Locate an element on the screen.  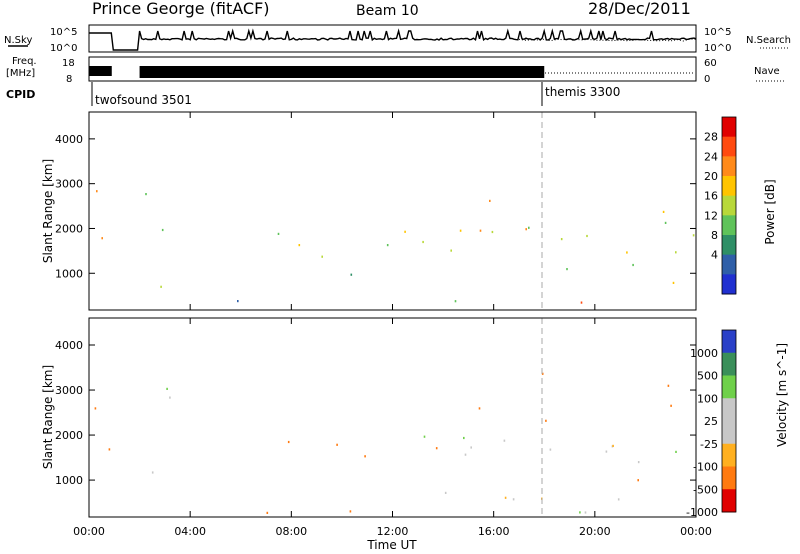
nsky-tick-high: 10^5 is located at coordinates (63, 32).